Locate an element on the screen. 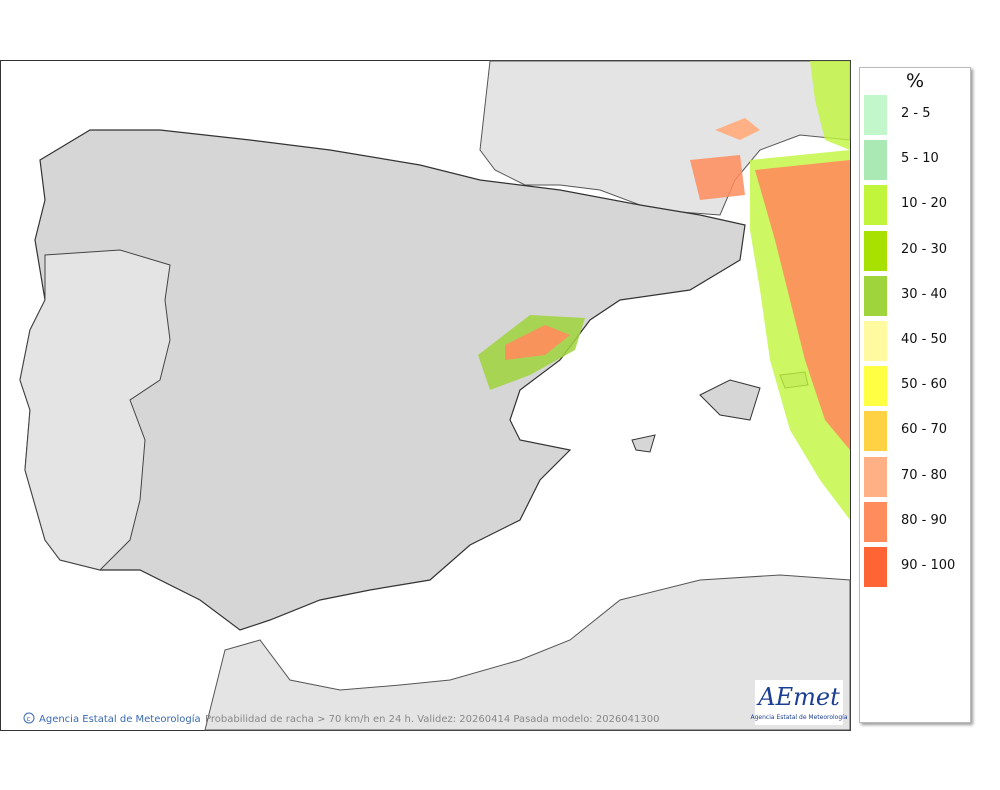 The width and height of the screenshot is (1000, 790). island-mallorca is located at coordinates (730, 400).